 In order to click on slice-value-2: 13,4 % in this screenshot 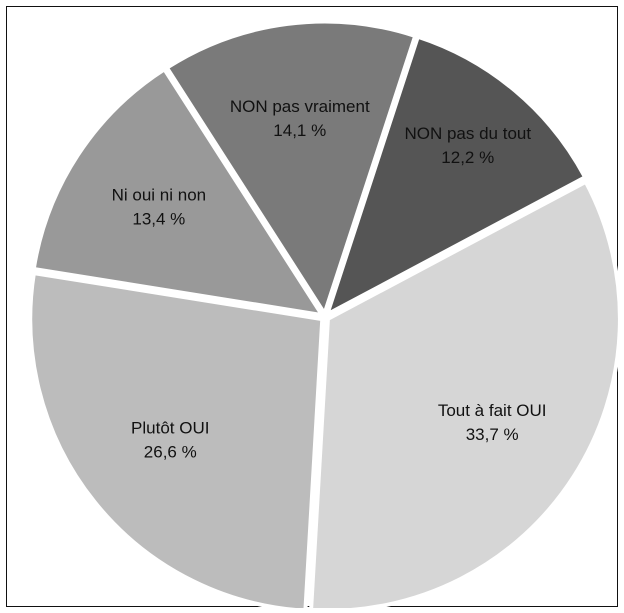, I will do `click(158, 218)`.